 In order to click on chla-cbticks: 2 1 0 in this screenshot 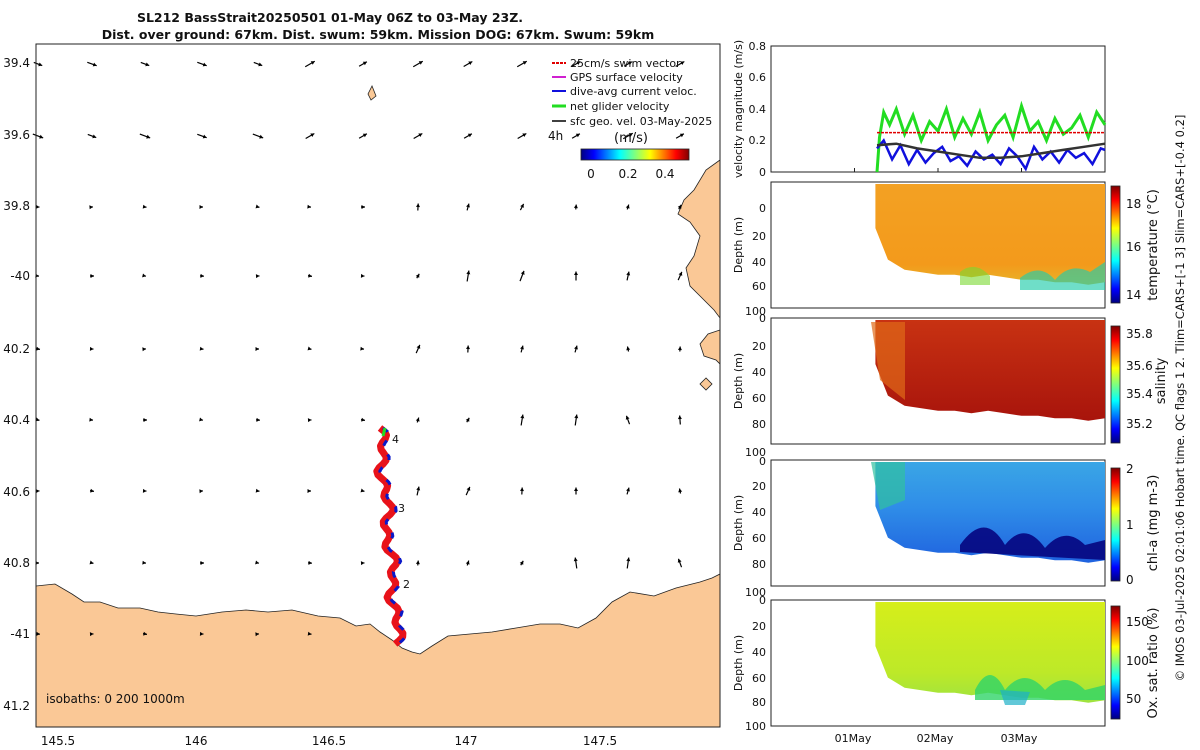, I will do `click(1130, 524)`.